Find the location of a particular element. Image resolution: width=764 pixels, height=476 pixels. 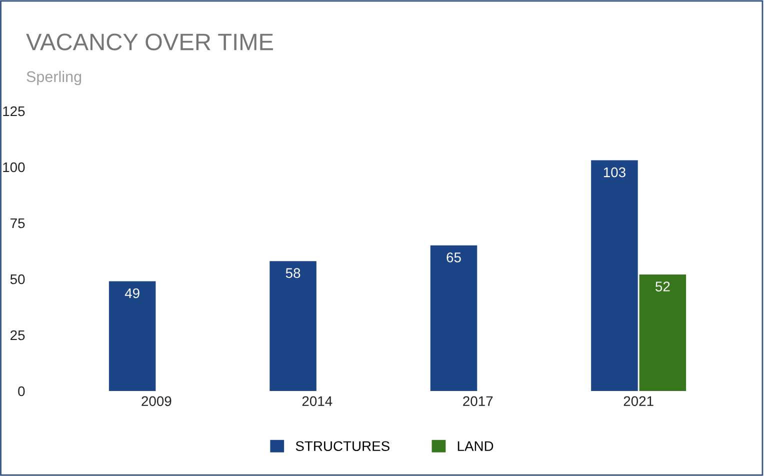

y-tick-label: 75 is located at coordinates (17, 223).